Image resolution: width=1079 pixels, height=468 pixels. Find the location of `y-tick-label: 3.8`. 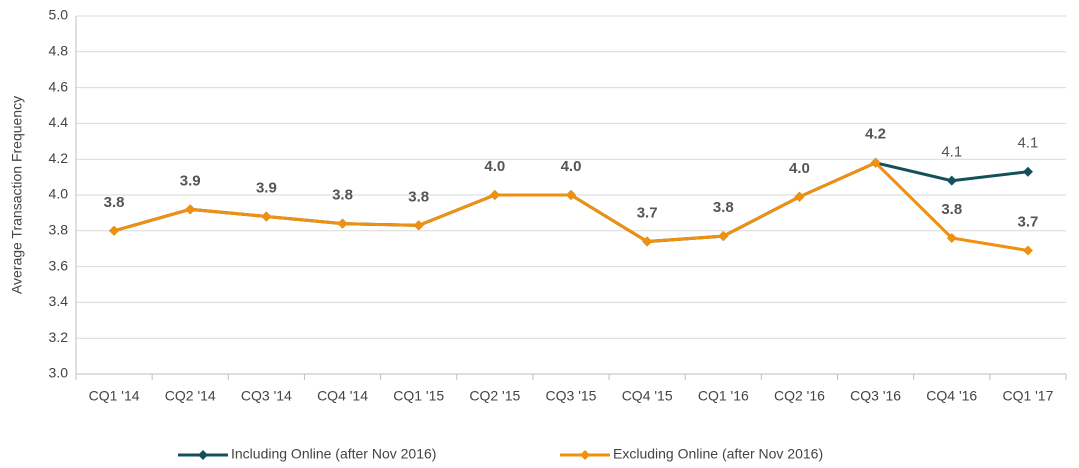

y-tick-label: 3.8 is located at coordinates (59, 230).